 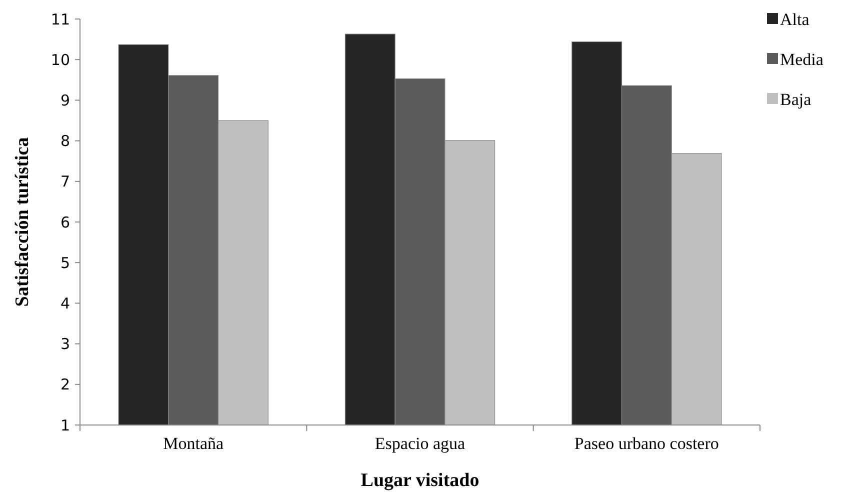 I want to click on y-tick-label: 3, so click(x=65, y=344).